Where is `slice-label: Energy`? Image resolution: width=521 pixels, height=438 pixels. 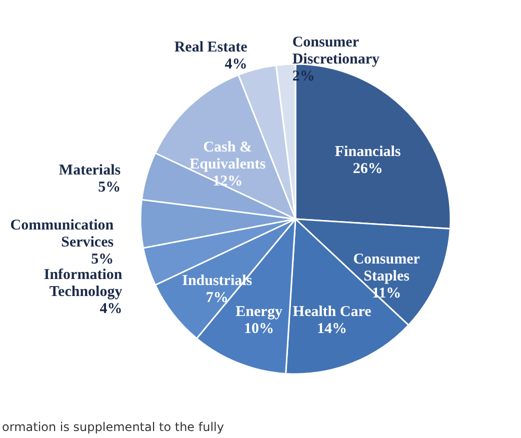 slice-label: Energy is located at coordinates (259, 312).